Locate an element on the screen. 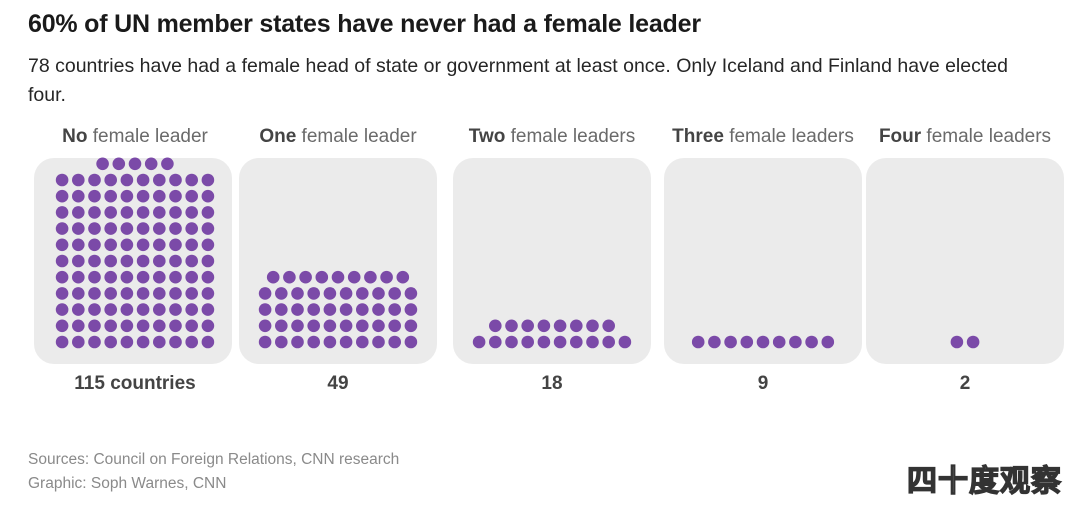 The image size is (1080, 516). panel-background-three is located at coordinates (763, 261).